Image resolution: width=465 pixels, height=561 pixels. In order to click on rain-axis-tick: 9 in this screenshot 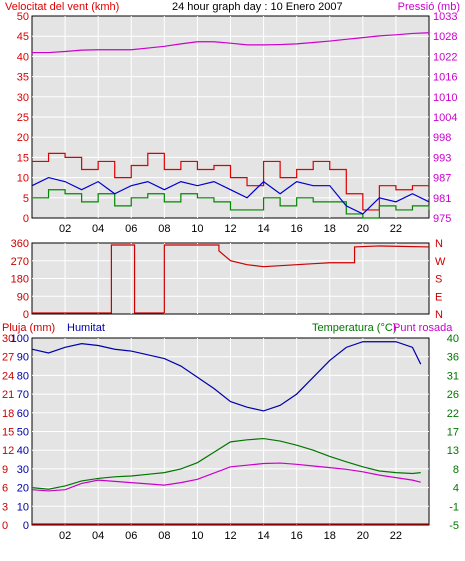, I will do `click(5, 470)`.